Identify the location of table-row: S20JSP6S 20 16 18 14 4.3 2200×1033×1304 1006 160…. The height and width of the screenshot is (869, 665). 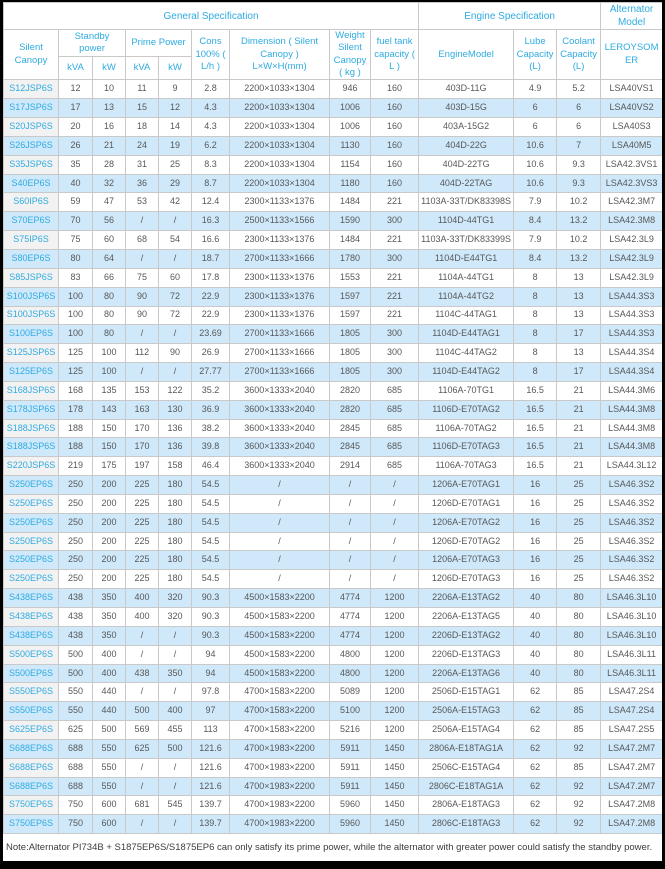
(332, 127).